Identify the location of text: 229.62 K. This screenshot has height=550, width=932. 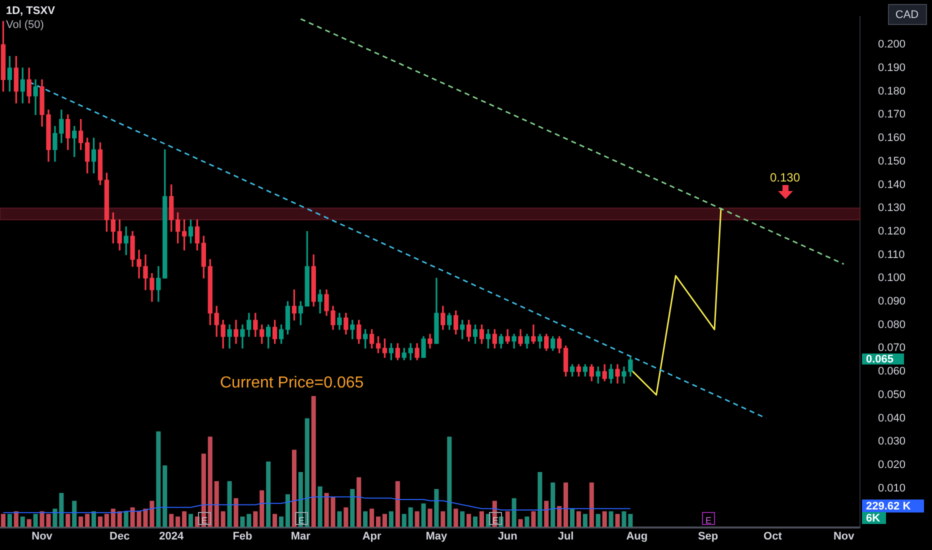
(888, 506).